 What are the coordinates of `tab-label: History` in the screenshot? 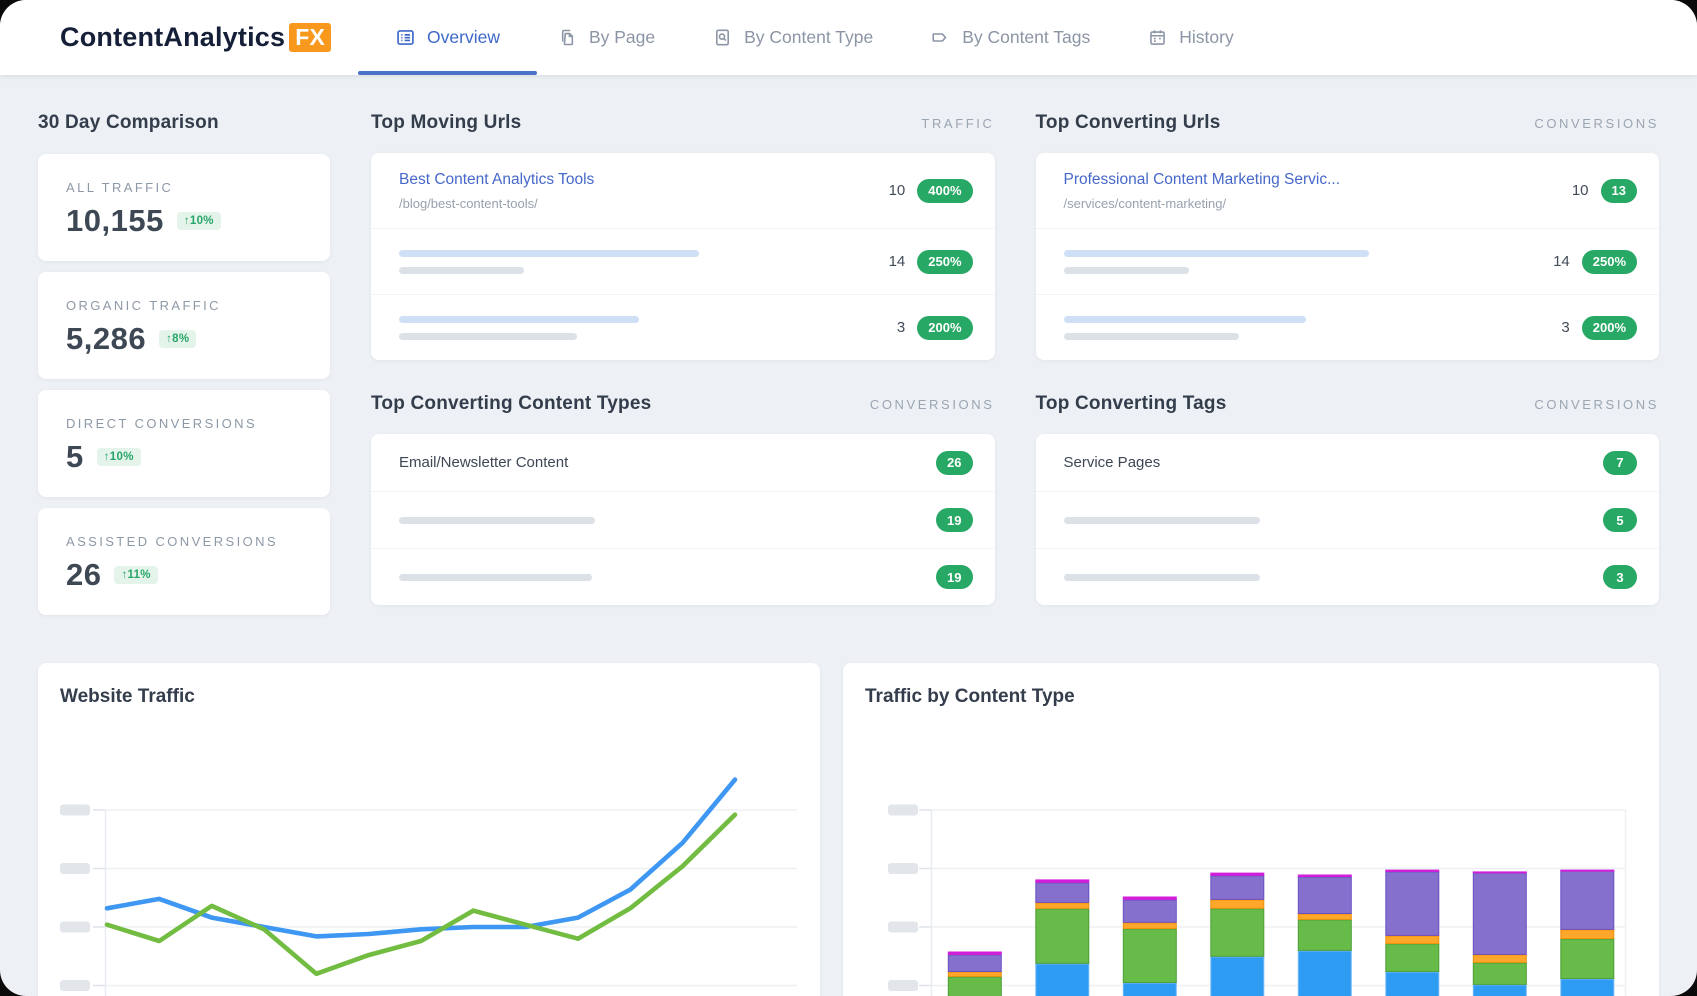 It's located at (1206, 37).